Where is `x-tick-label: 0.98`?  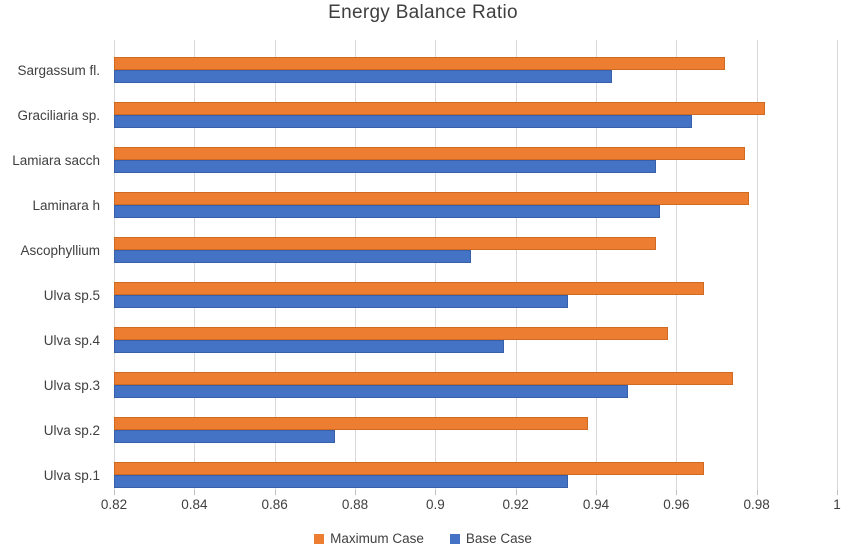 x-tick-label: 0.98 is located at coordinates (756, 504).